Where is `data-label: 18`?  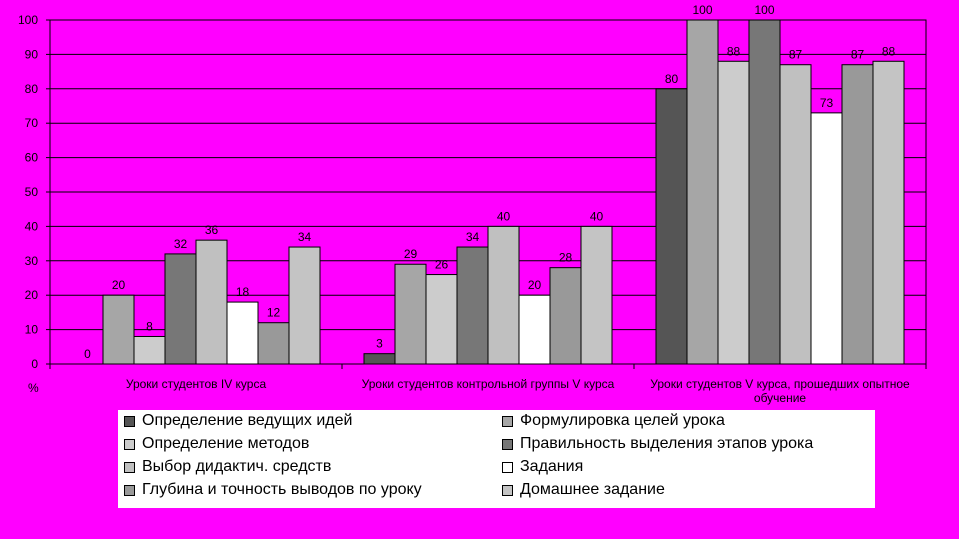
data-label: 18 is located at coordinates (243, 292).